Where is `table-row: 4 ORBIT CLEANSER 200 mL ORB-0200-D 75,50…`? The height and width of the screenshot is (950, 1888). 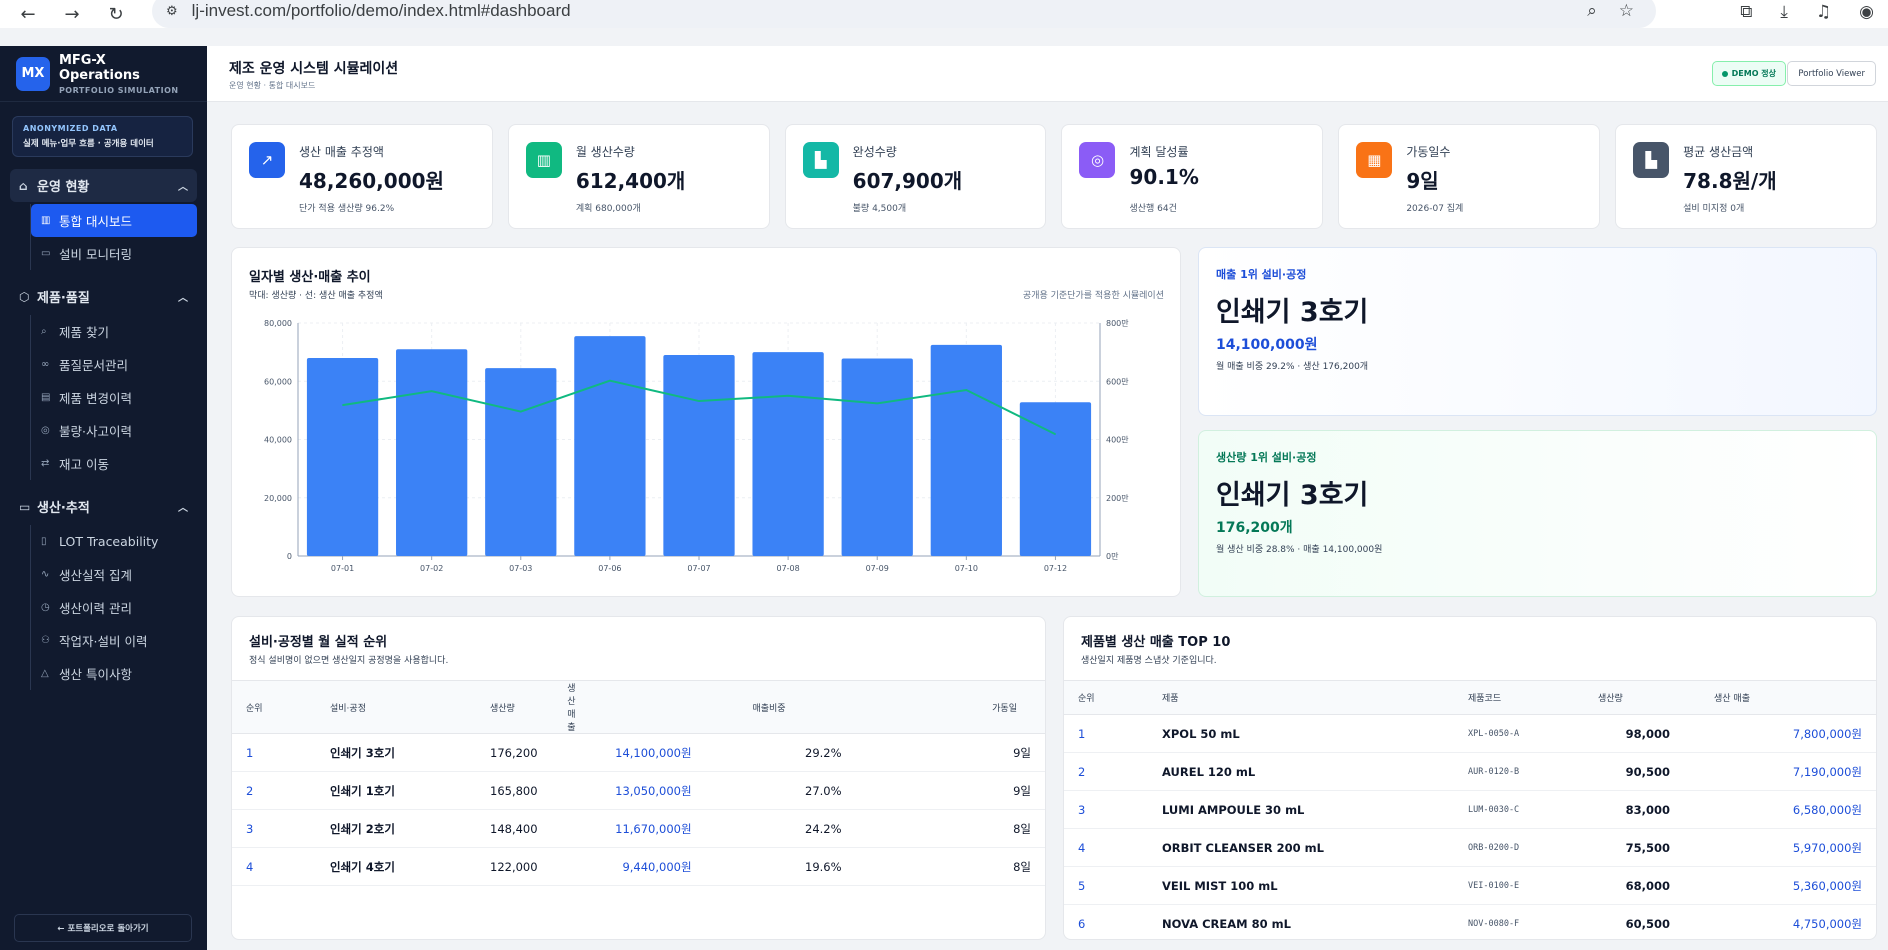
table-row: 4 ORBIT CLEANSER 200 mL ORB-0200-D 75,50… is located at coordinates (1470, 847).